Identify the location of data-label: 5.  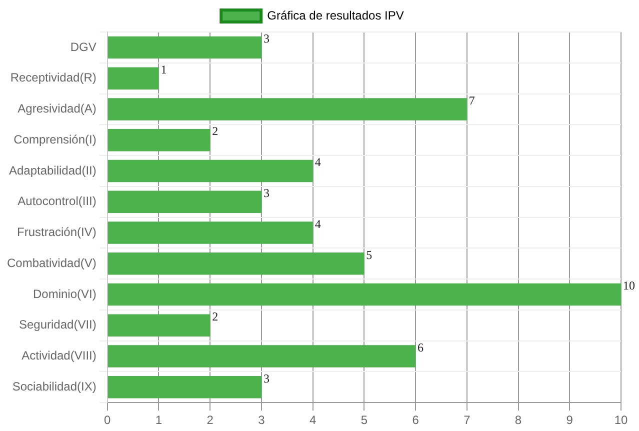
(369, 255).